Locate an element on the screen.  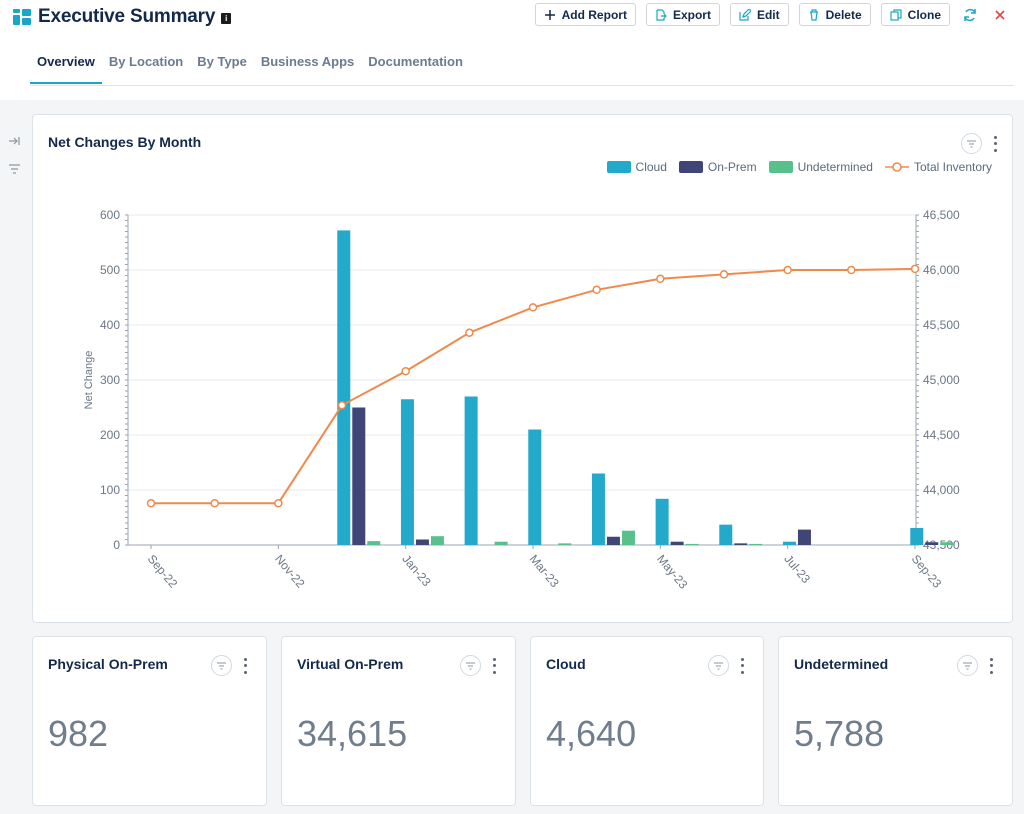
y-axis-label: Net Change is located at coordinates (89, 380).